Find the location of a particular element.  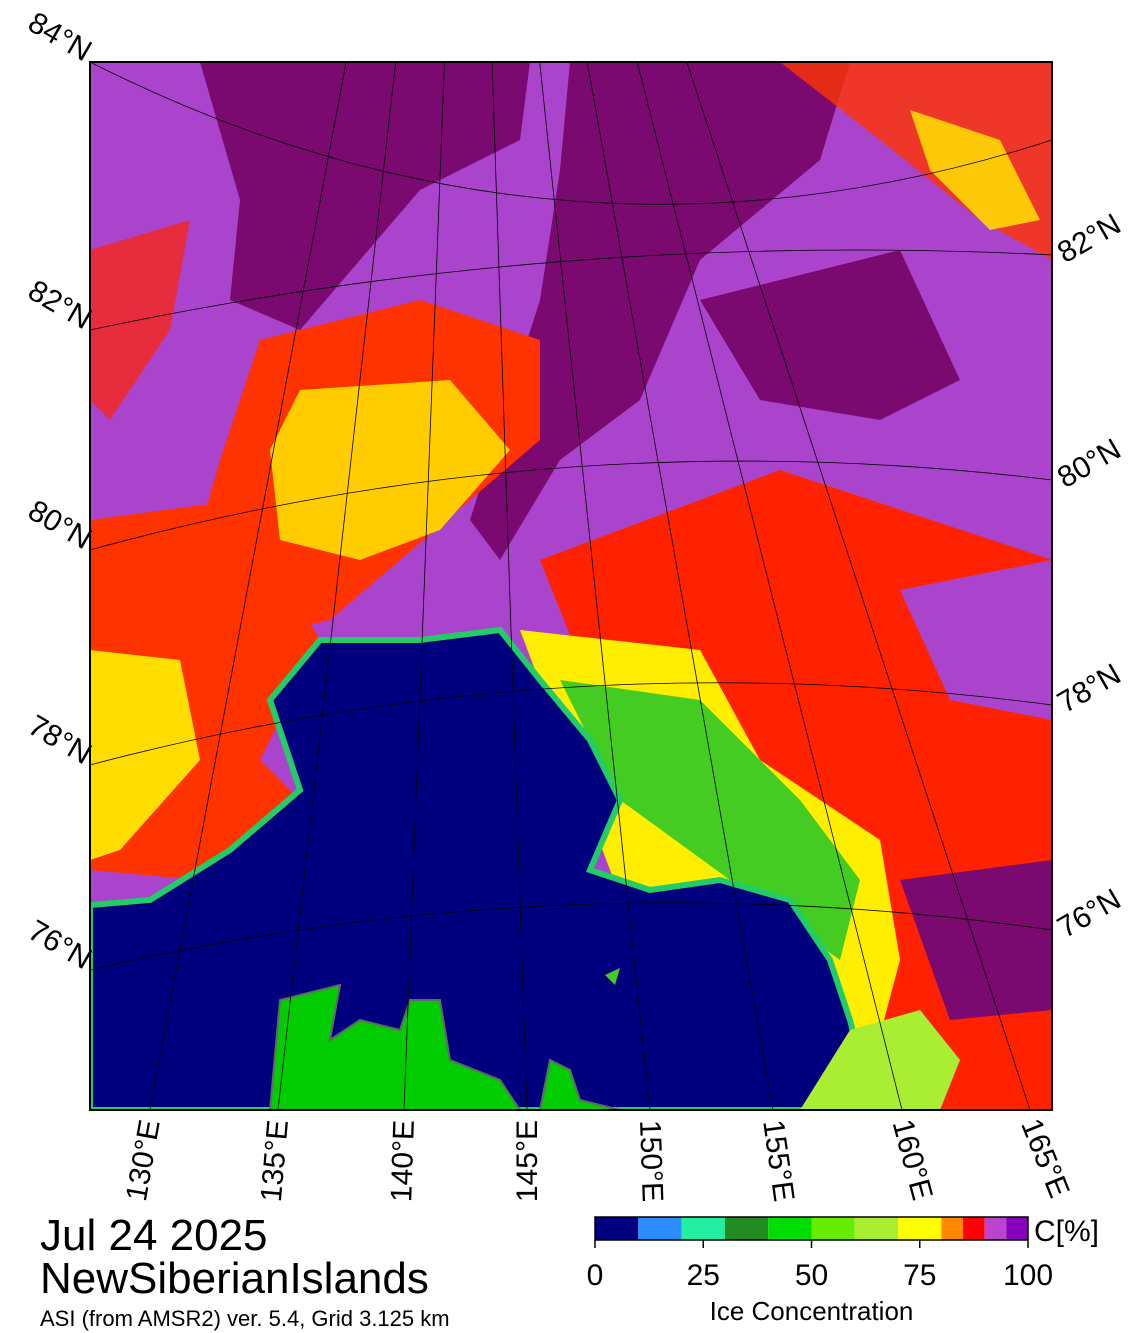

island is located at coordinates (612, 976).